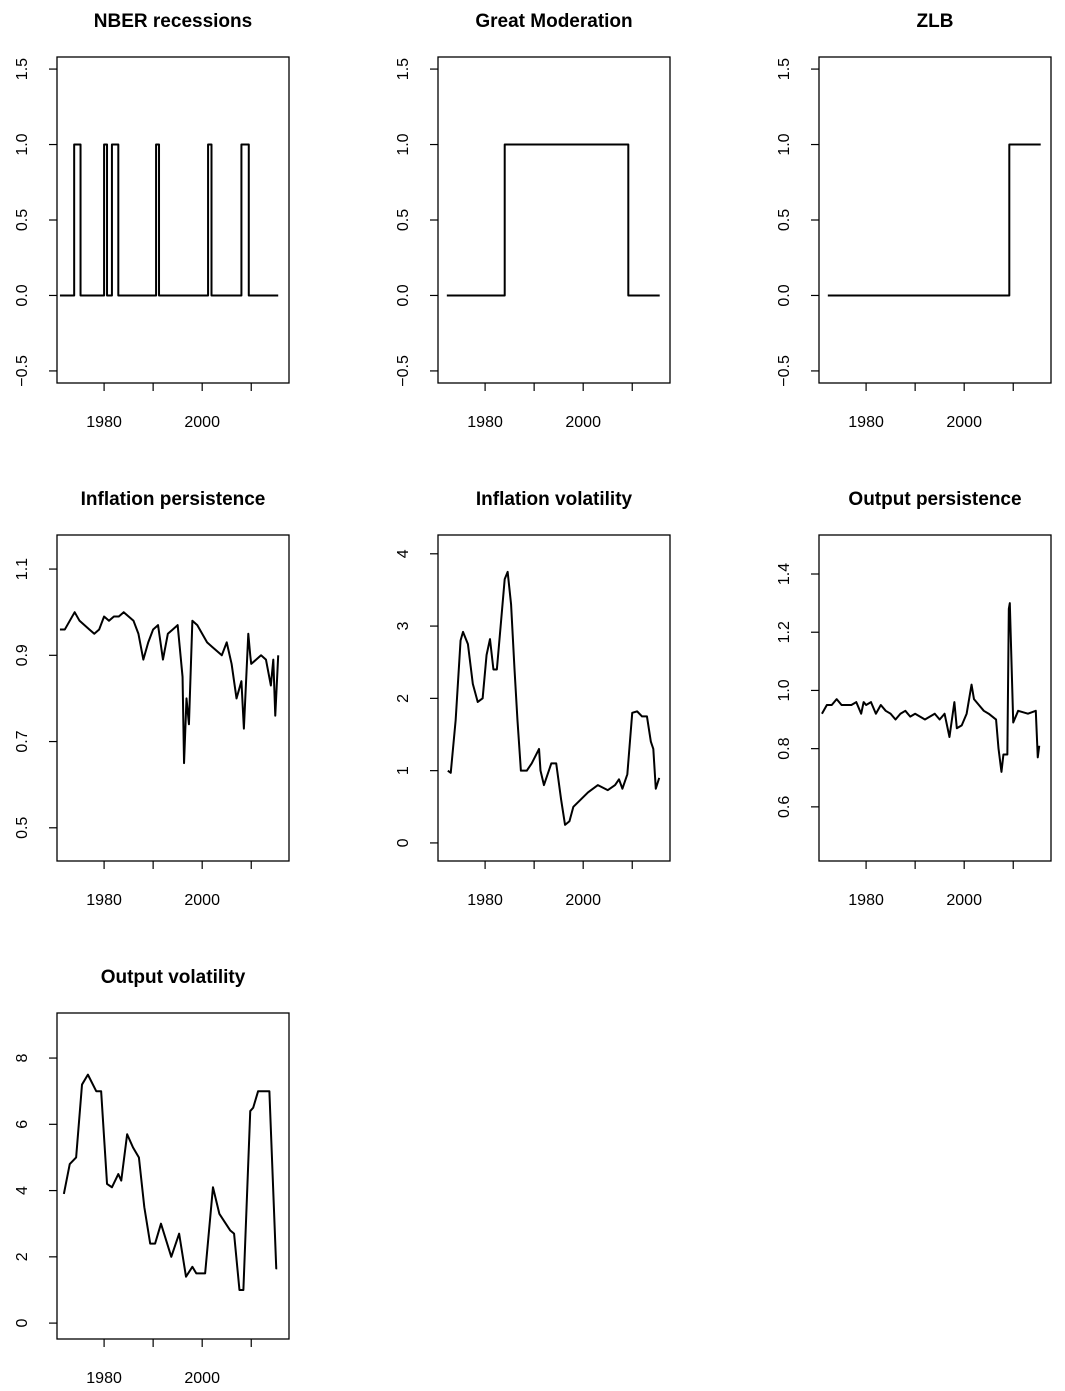  What do you see at coordinates (935, 21) in the screenshot?
I see `panel-title: ZLB` at bounding box center [935, 21].